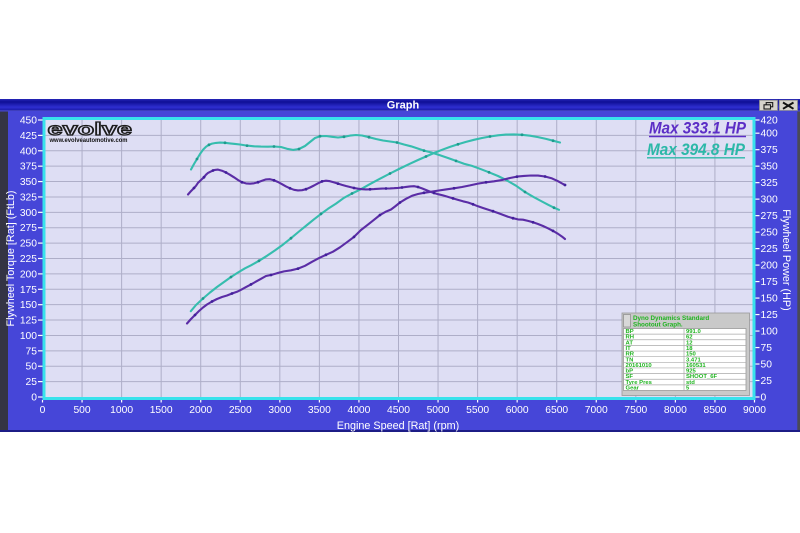  Describe the element at coordinates (693, 332) in the screenshot. I see `svg-text: 991.0` at that location.